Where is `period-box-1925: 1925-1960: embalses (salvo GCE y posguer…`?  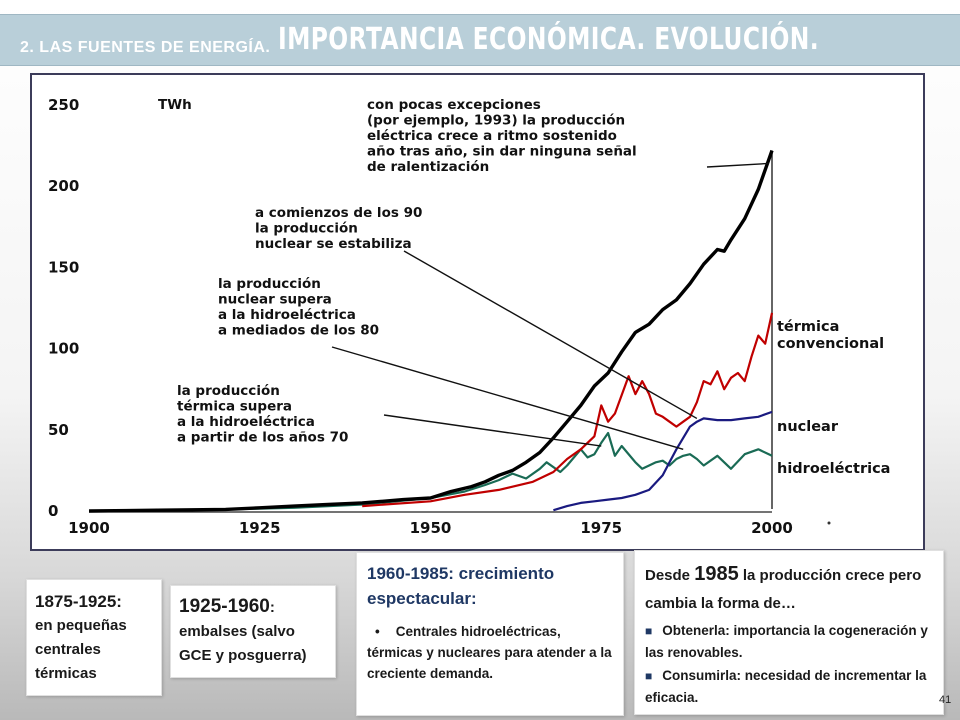
period-box-1925: 1925-1960: embalses (salvo GCE y posguer… is located at coordinates (253, 631).